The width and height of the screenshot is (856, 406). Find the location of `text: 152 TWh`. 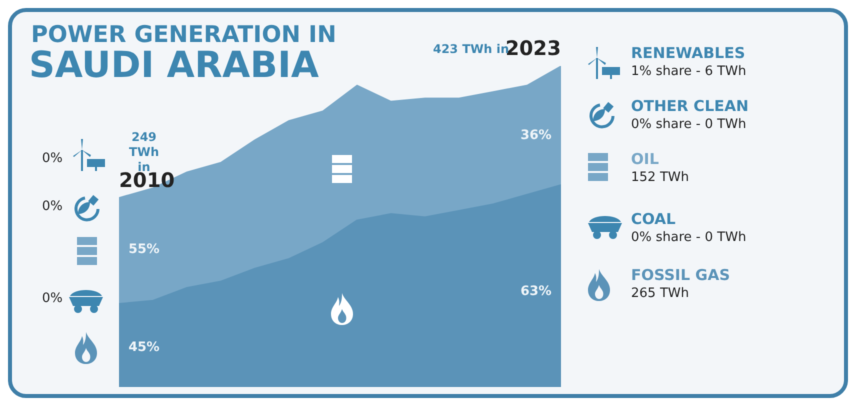

text: 152 TWh is located at coordinates (660, 177).